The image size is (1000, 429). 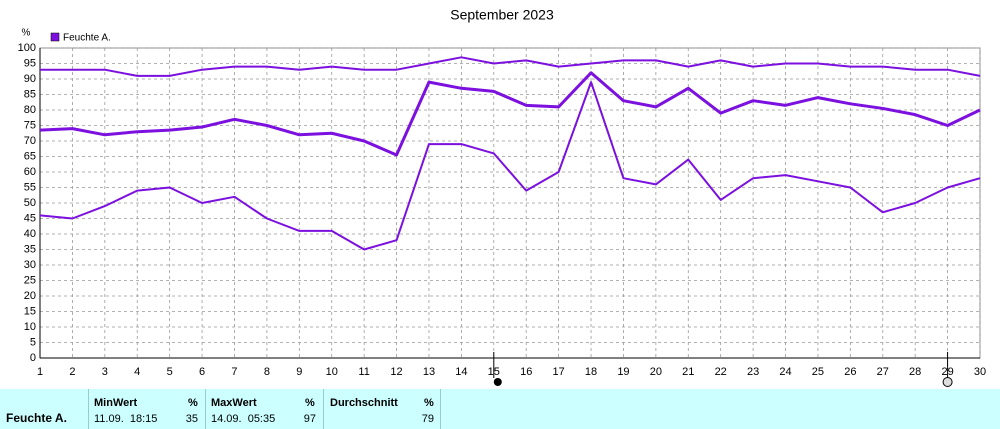 I want to click on x-tick-label: 12, so click(x=396, y=372).